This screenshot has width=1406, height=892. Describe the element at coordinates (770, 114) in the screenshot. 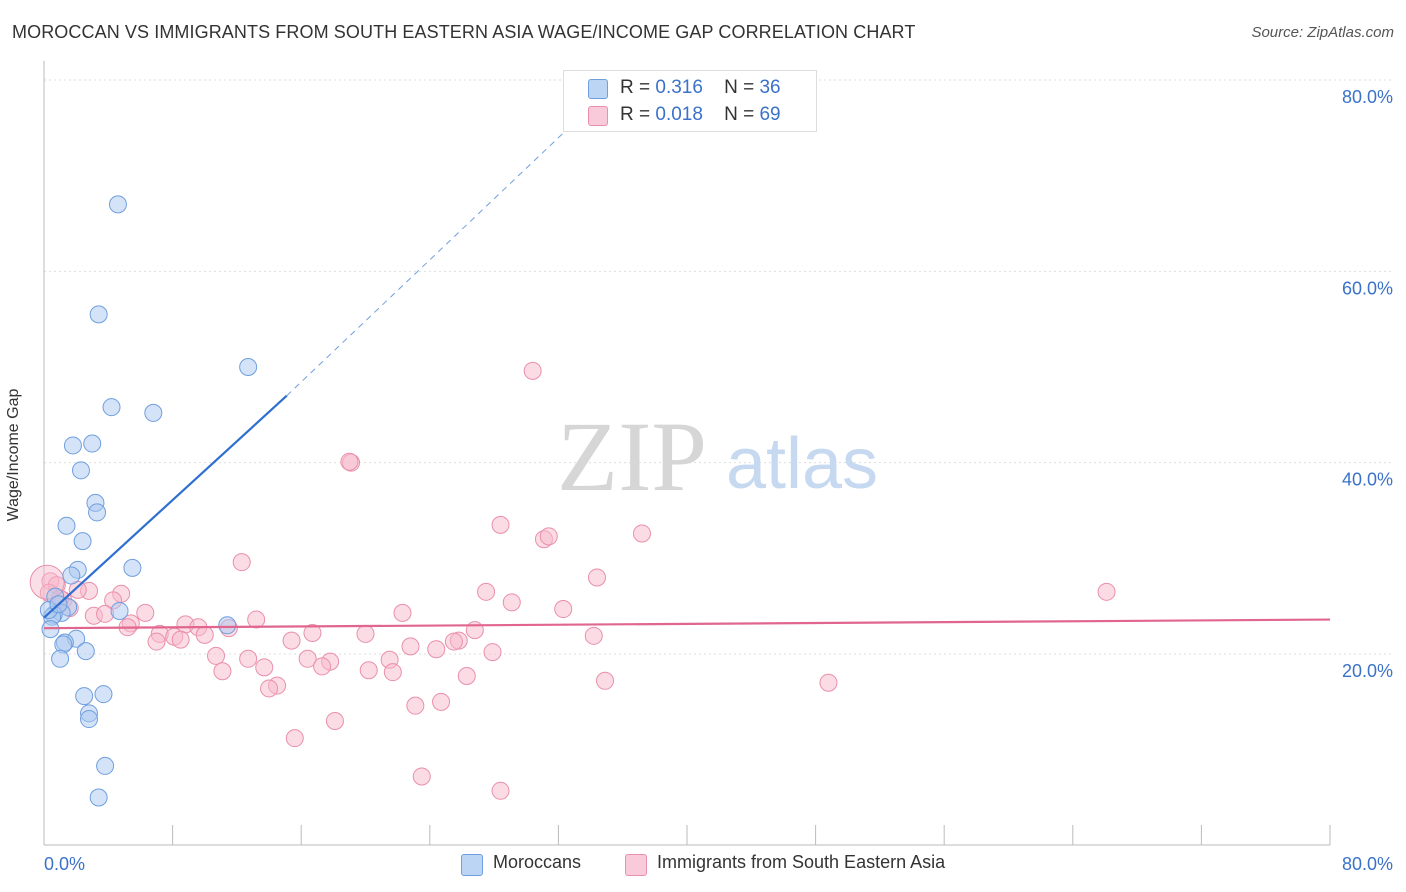

I see `n-value: 69` at that location.